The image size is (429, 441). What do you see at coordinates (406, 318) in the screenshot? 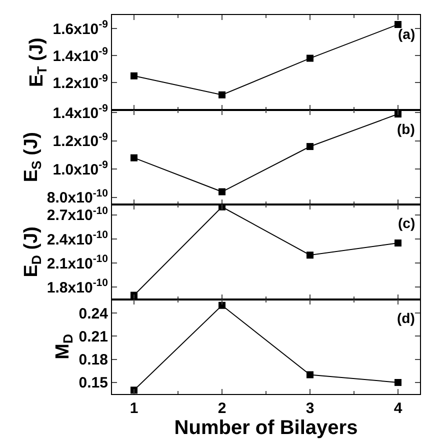
I see `annotation: (d)` at bounding box center [406, 318].